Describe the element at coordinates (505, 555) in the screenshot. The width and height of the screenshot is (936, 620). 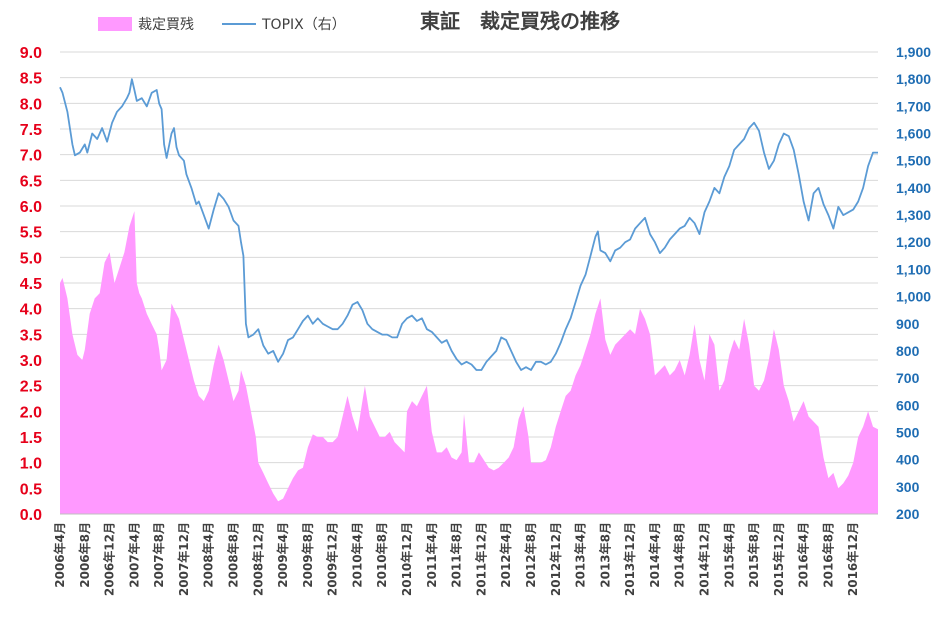
I see `x-tick-label: 2012年4月` at that location.